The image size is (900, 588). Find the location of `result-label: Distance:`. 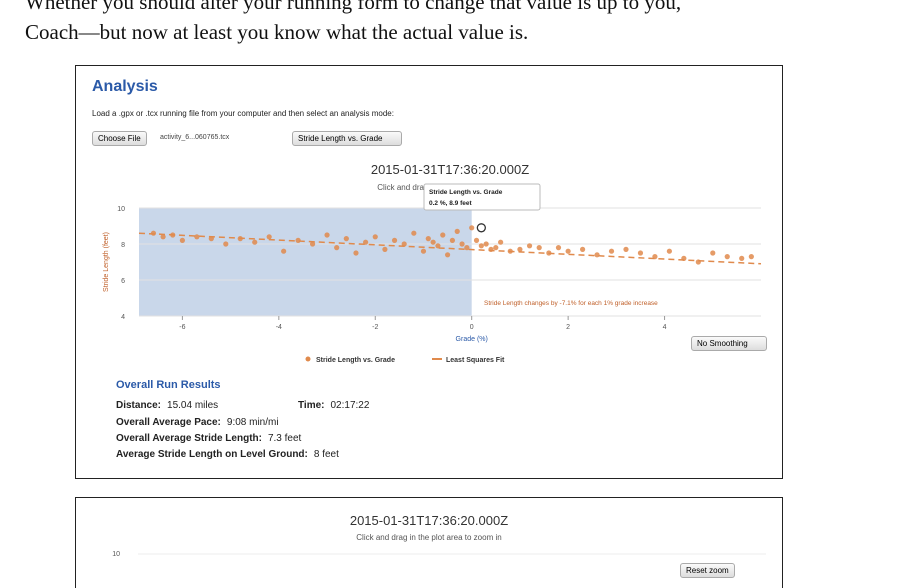

result-label: Distance: is located at coordinates (139, 405).